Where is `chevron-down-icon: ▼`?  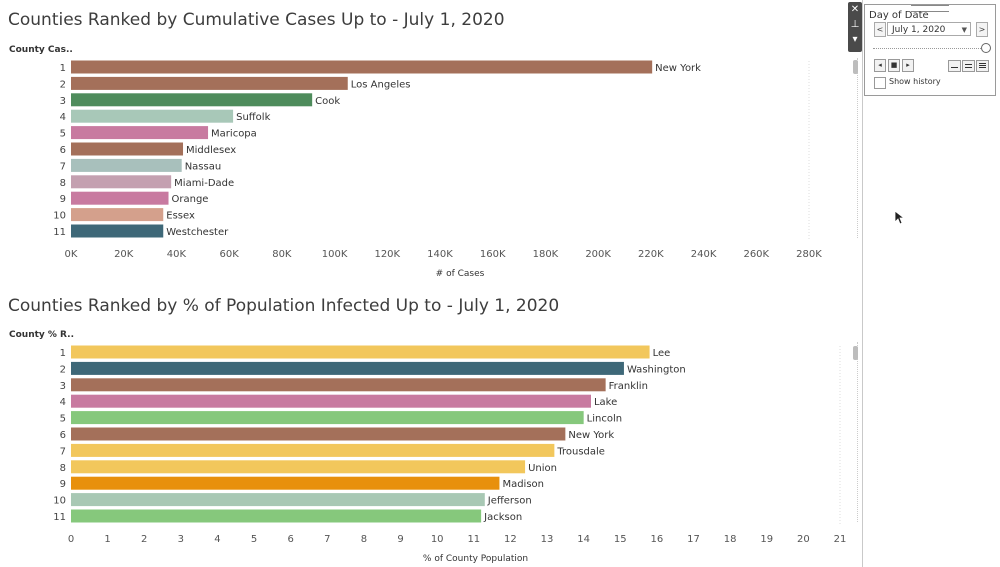 chevron-down-icon: ▼ is located at coordinates (964, 30).